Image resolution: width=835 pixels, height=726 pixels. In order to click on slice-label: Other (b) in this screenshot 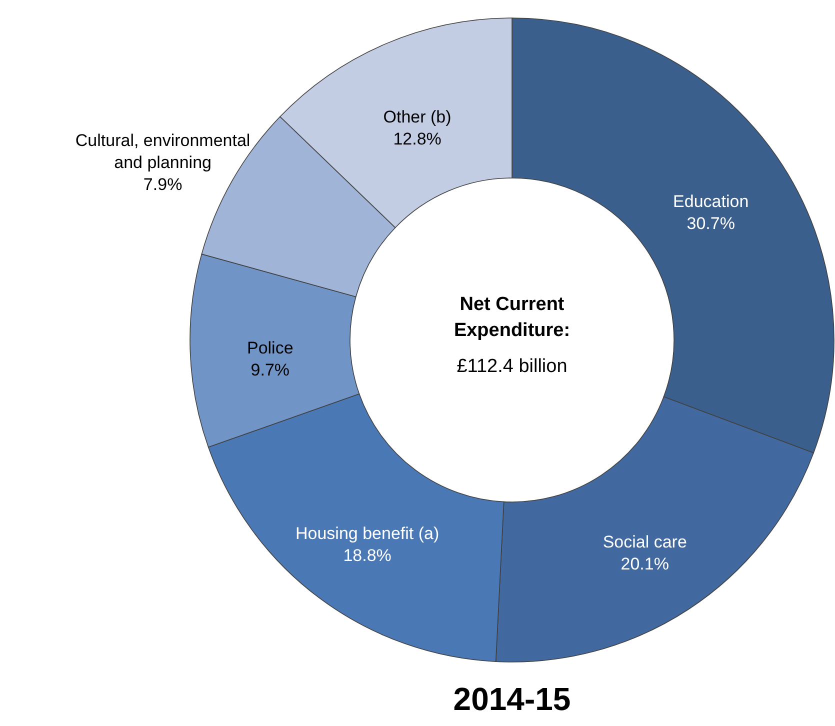, I will do `click(417, 116)`.